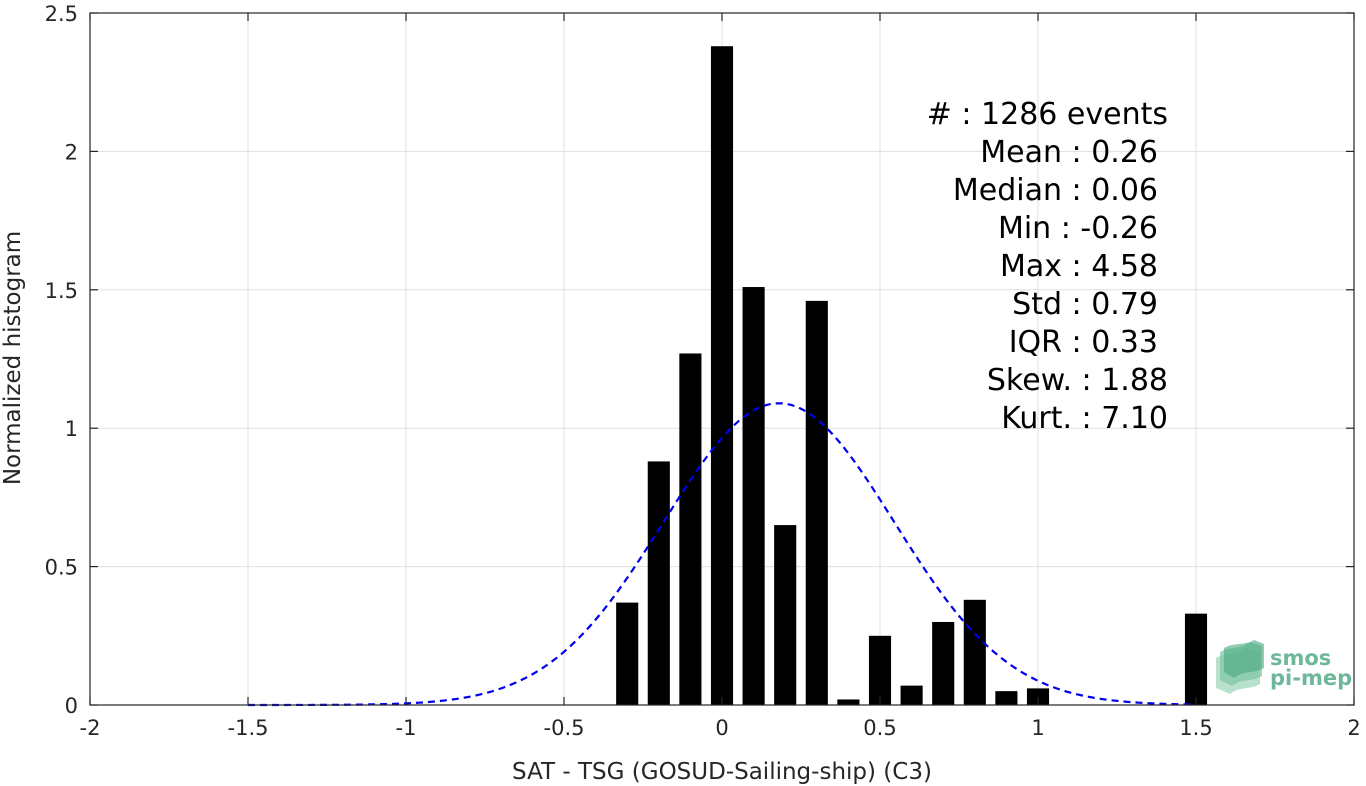  What do you see at coordinates (61, 360) in the screenshot?
I see `y-tick-labels: 0 0.5 1 1.5 2 2.5` at bounding box center [61, 360].